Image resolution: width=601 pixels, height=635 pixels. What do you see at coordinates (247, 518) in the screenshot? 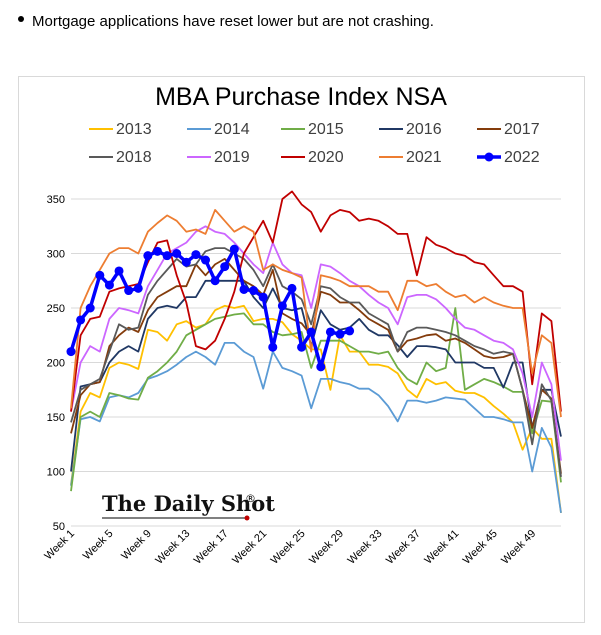
I see `brand-dot` at bounding box center [247, 518].